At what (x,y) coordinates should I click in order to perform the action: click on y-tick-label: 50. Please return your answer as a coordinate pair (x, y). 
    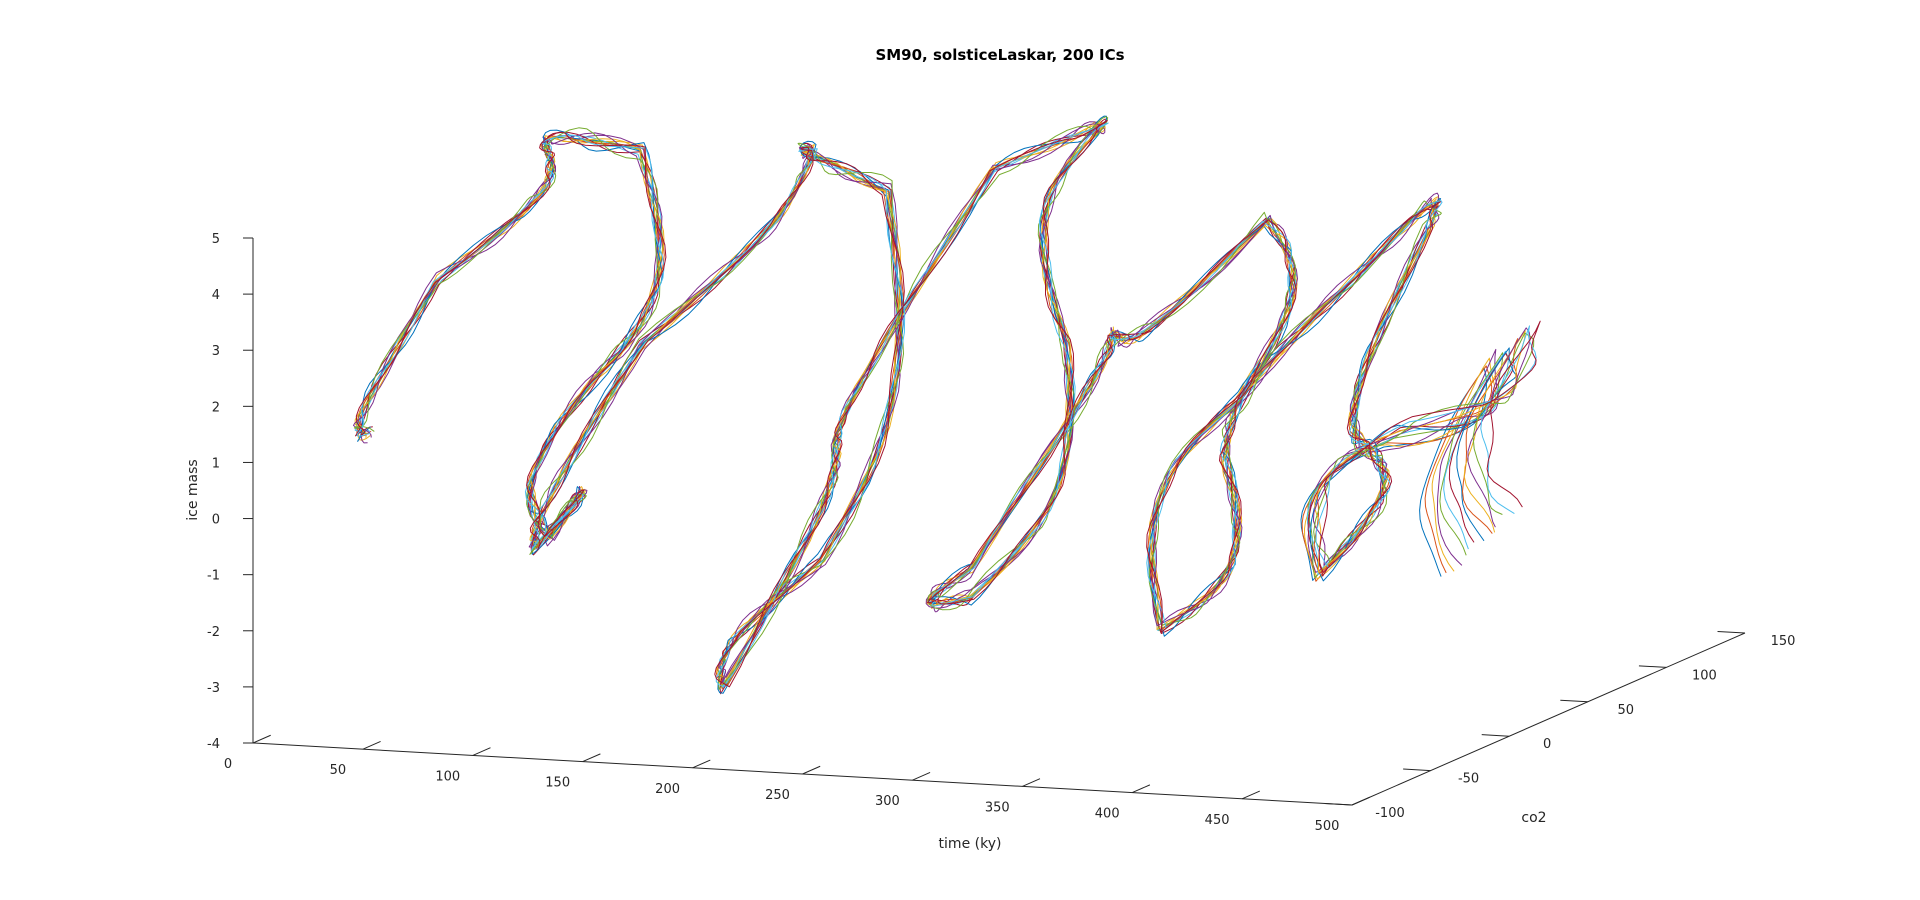
    Looking at the image, I should click on (1626, 710).